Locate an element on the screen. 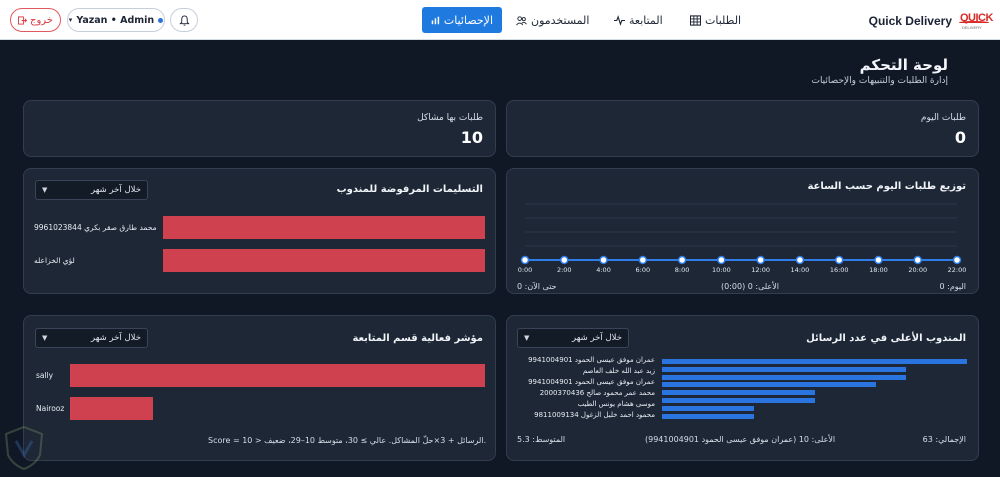 Image resolution: width=1000 pixels, height=477 pixels. pulse-icon is located at coordinates (619, 20).